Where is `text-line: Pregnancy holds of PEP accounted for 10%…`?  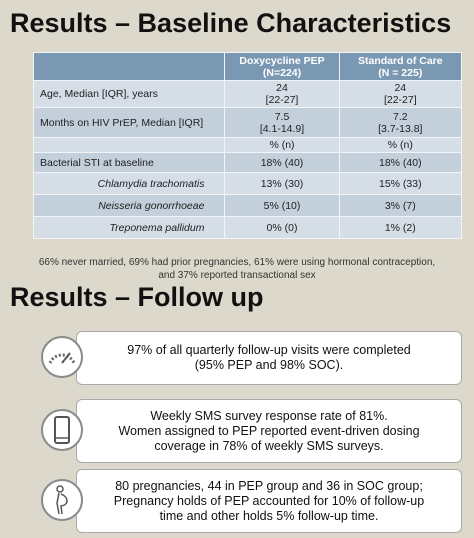 text-line: Pregnancy holds of PEP accounted for 10%… is located at coordinates (269, 500).